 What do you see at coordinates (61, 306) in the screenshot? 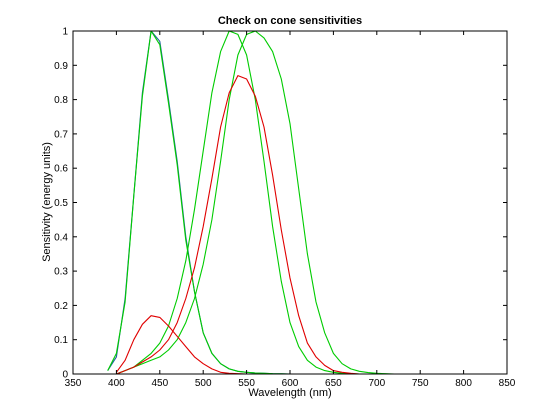
I see `y-tick-label: 0.2` at bounding box center [61, 306].